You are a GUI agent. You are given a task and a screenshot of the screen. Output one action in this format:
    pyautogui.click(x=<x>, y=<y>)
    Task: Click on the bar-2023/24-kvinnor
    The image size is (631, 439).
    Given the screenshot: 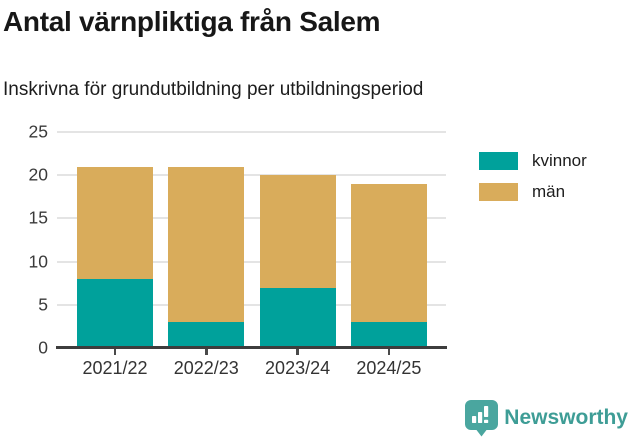 What is the action you would take?
    pyautogui.click(x=297, y=317)
    